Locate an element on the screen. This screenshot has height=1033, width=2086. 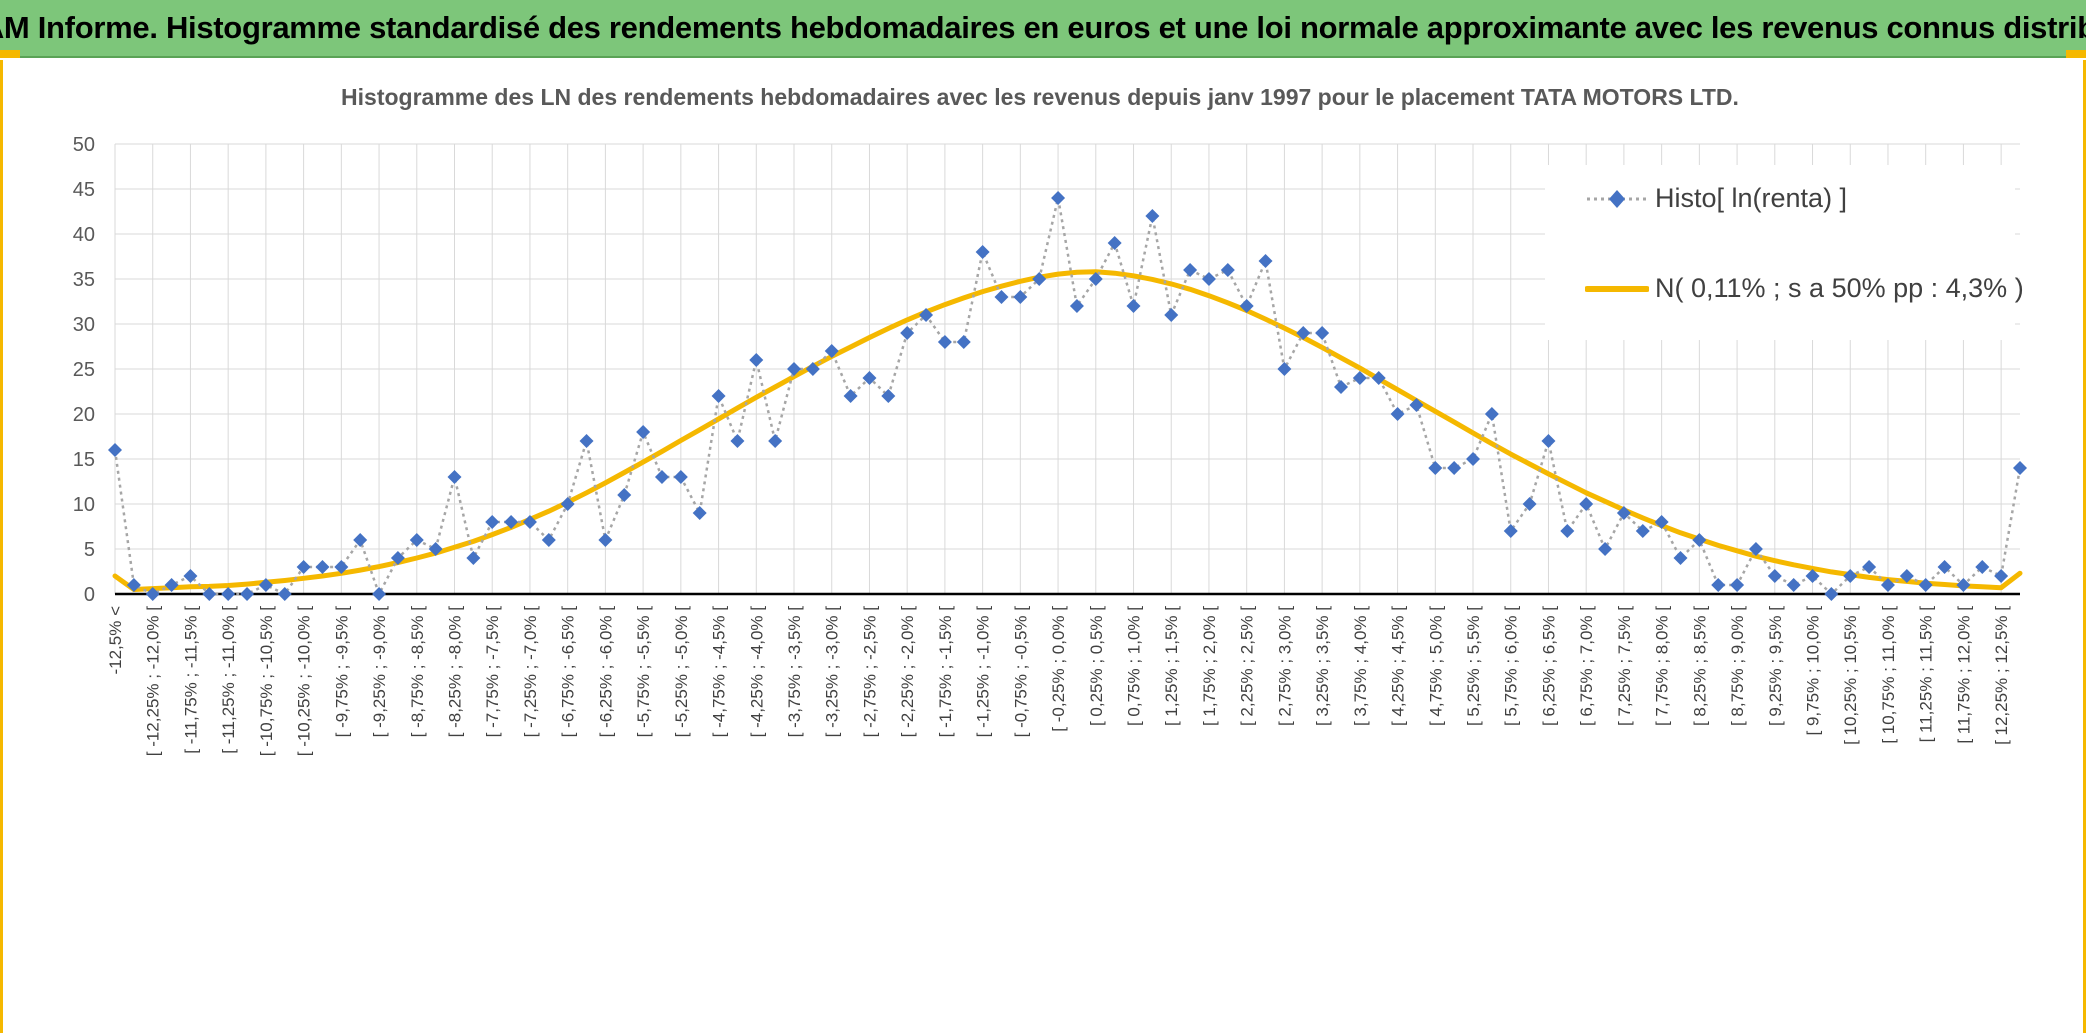
legend-entry-histogram: Histo[ ln(renta) ] is located at coordinates (1716, 198).